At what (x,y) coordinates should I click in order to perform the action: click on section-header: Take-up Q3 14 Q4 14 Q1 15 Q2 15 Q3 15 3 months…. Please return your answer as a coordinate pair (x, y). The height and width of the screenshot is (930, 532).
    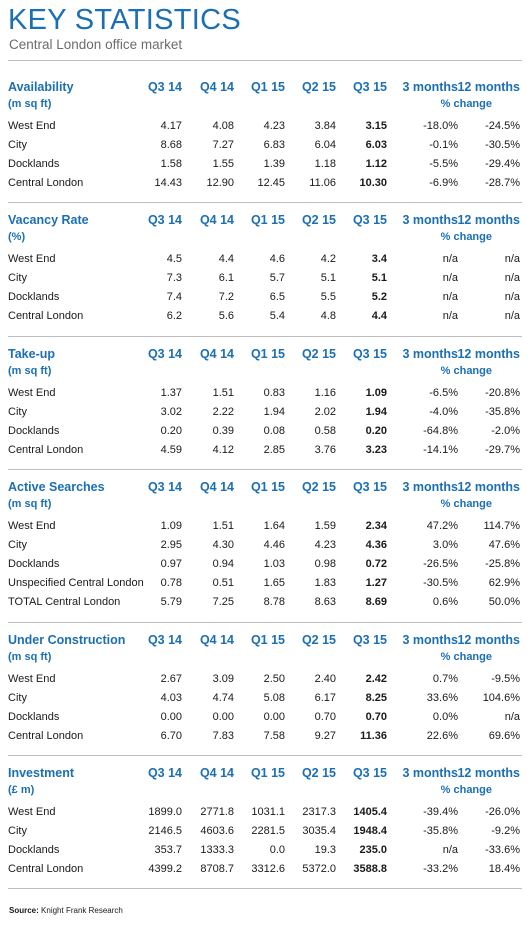
    Looking at the image, I should click on (265, 354).